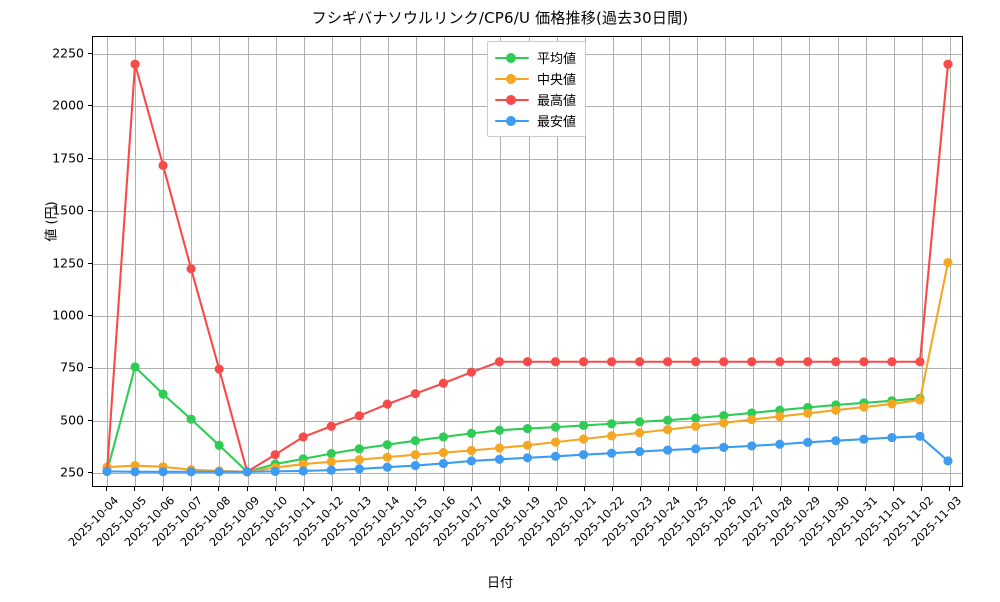  I want to click on series-line, so click(513, 419).